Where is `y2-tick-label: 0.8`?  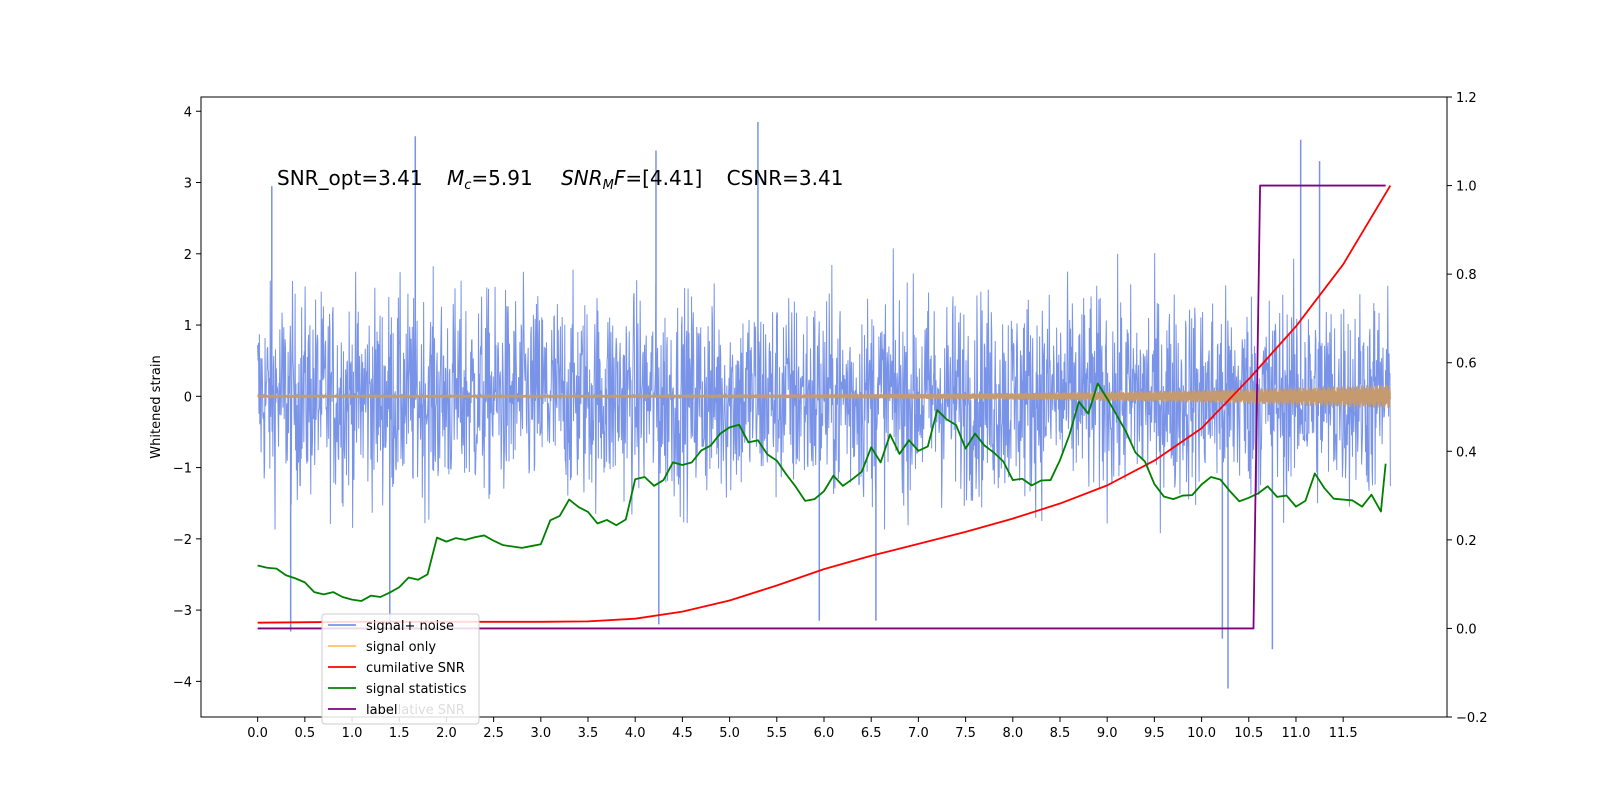
y2-tick-label: 0.8 is located at coordinates (1466, 275).